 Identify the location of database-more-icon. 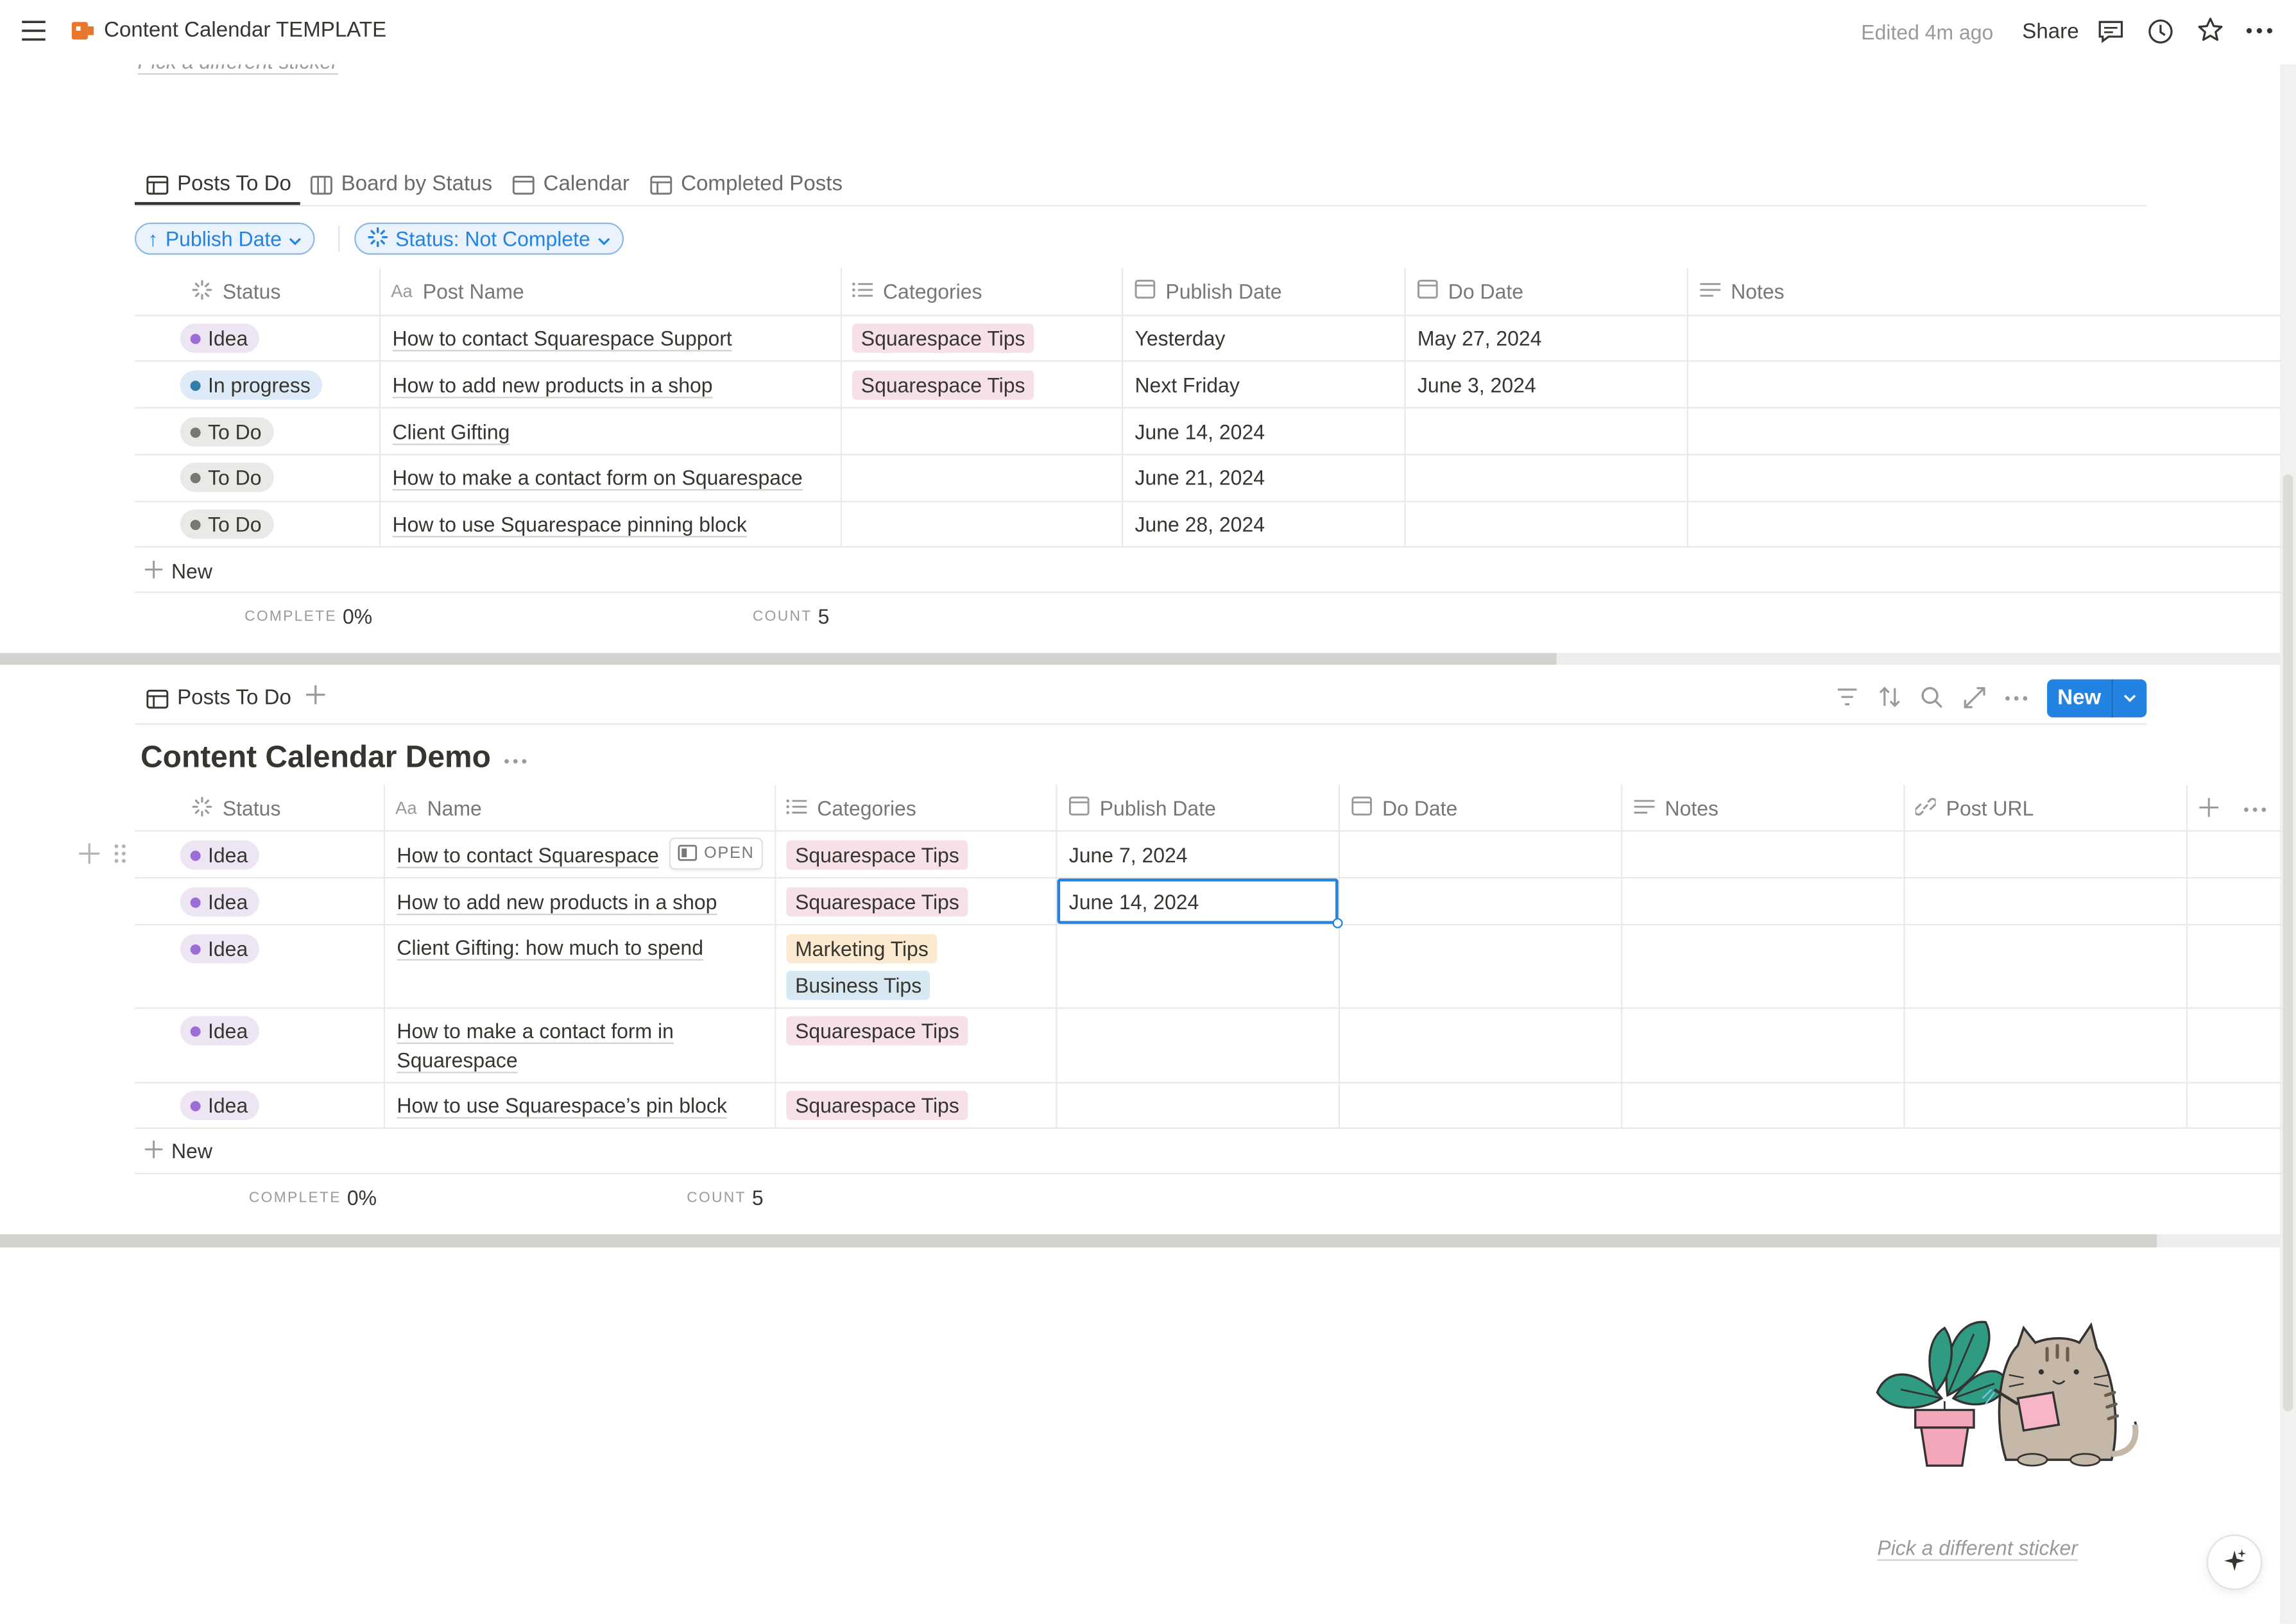
(515, 763).